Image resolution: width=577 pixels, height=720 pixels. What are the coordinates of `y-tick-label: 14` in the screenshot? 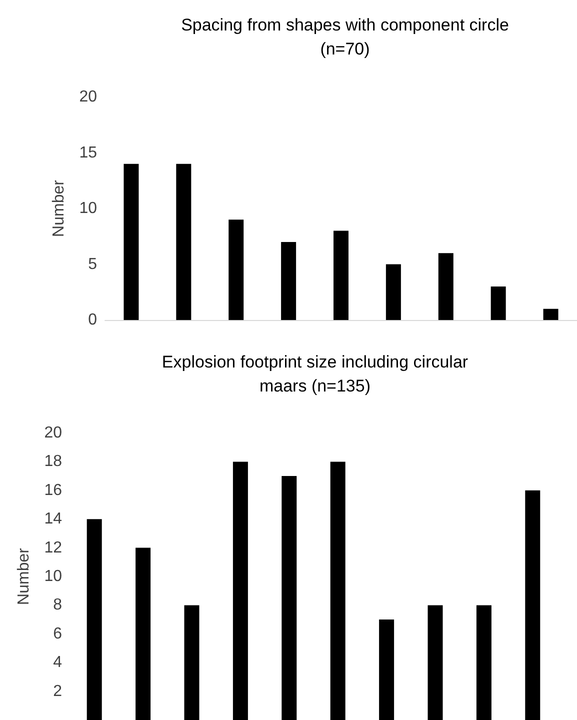 It's located at (53, 519).